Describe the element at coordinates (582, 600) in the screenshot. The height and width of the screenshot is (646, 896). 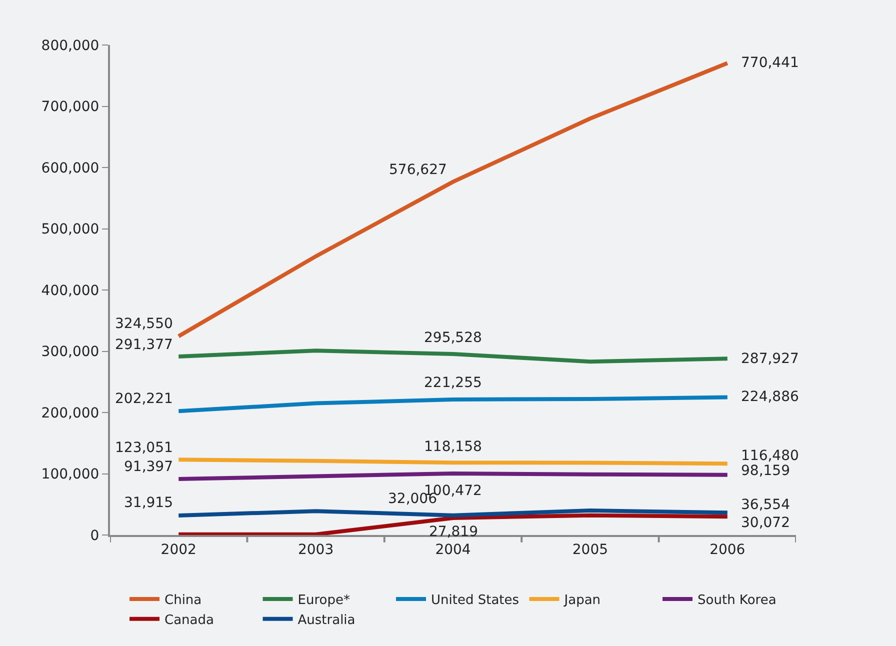
I see `legend-label: Japan` at that location.